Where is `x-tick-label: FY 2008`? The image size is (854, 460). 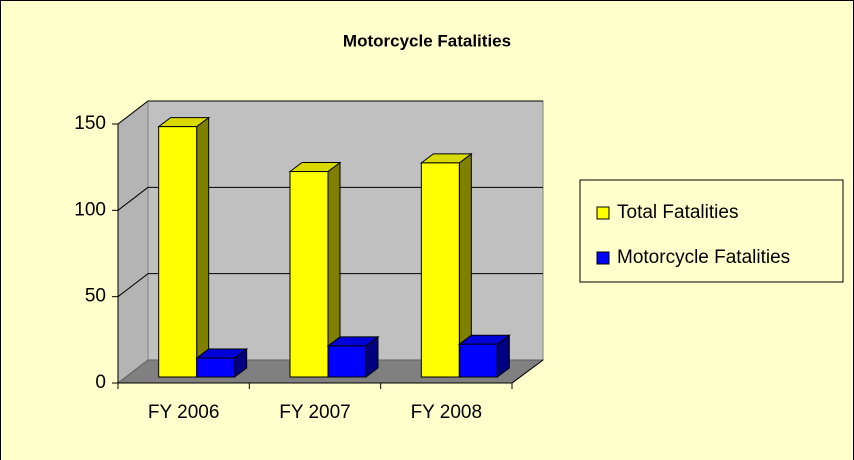
x-tick-label: FY 2008 is located at coordinates (446, 412).